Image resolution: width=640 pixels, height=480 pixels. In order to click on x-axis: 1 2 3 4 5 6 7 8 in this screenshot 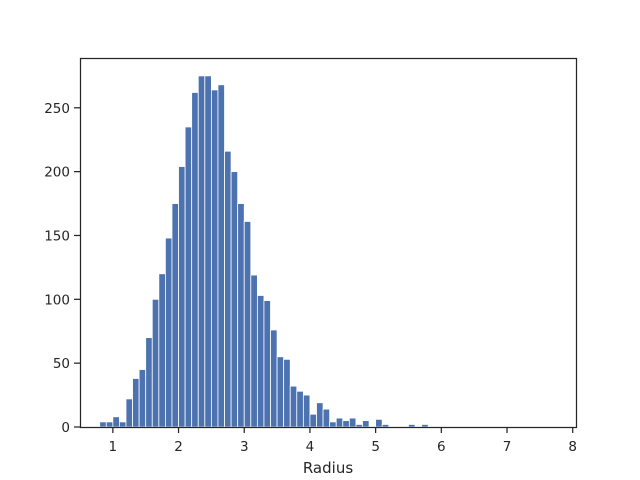, I will do `click(343, 441)`.